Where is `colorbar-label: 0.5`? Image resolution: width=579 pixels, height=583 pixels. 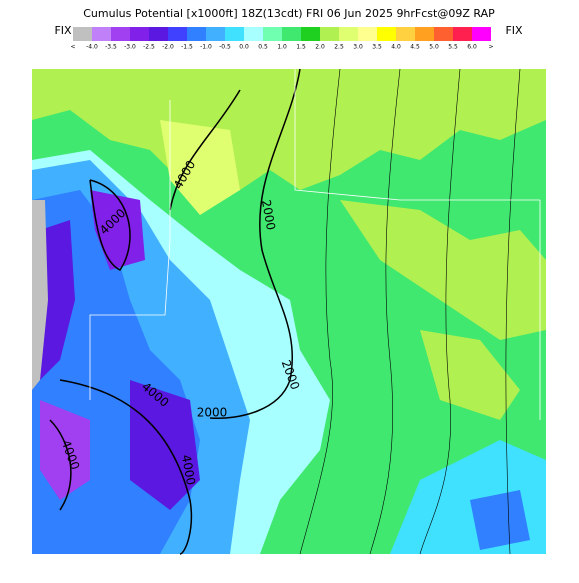
colorbar-label: 0.5 is located at coordinates (263, 47).